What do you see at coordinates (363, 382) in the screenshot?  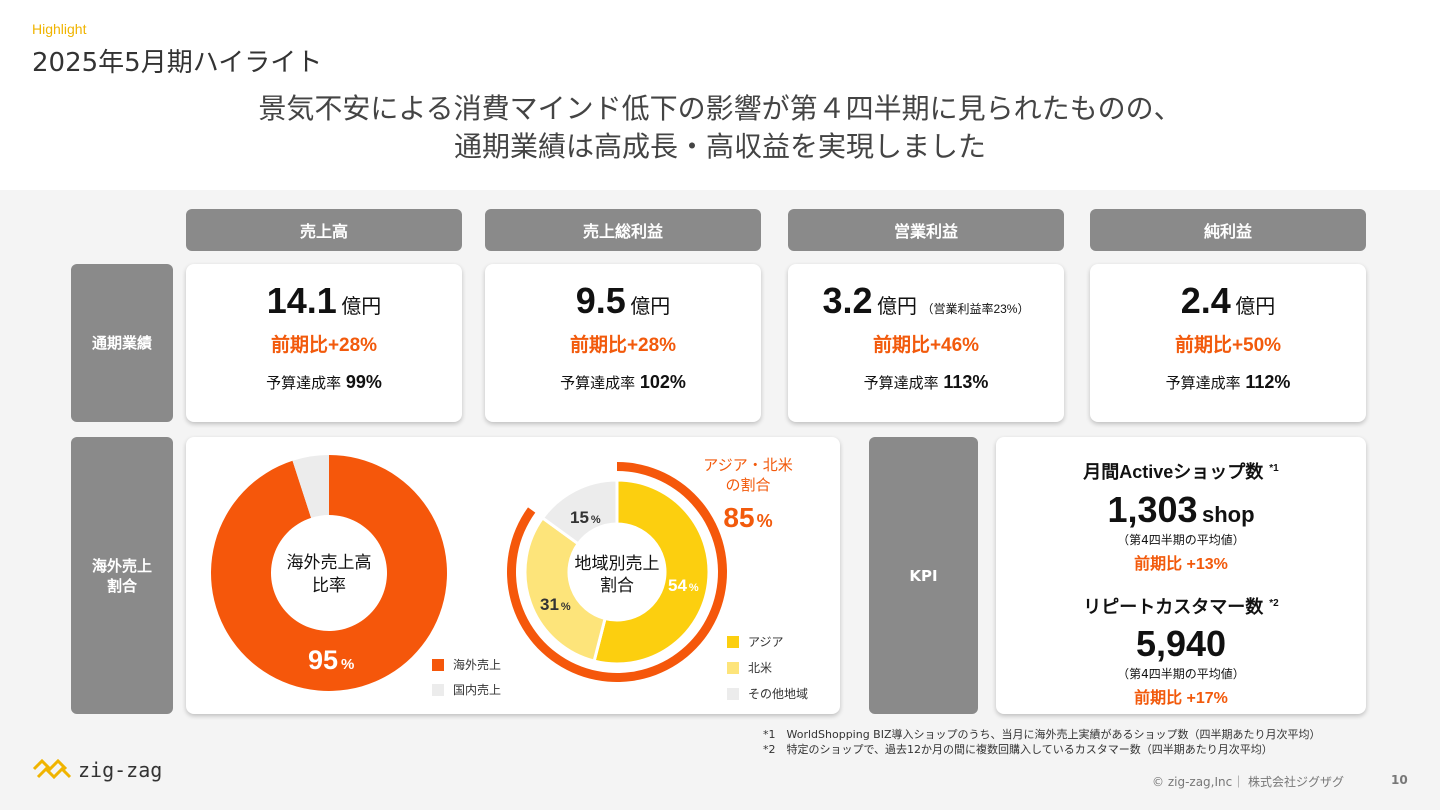 I see `budget-value: 99%` at bounding box center [363, 382].